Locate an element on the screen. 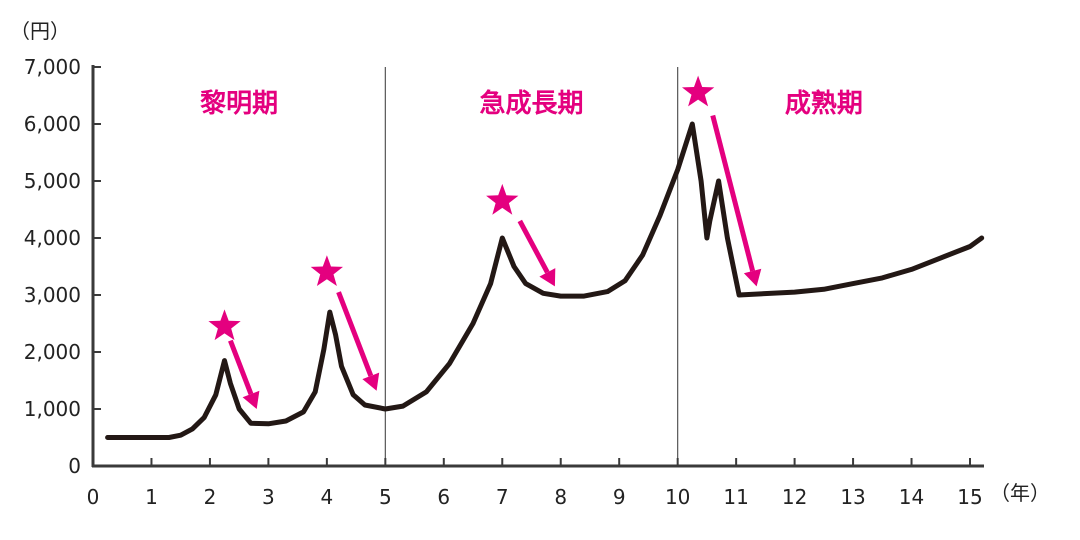 This screenshot has height=540, width=1080. y-tick-label: 0 is located at coordinates (74, 466).